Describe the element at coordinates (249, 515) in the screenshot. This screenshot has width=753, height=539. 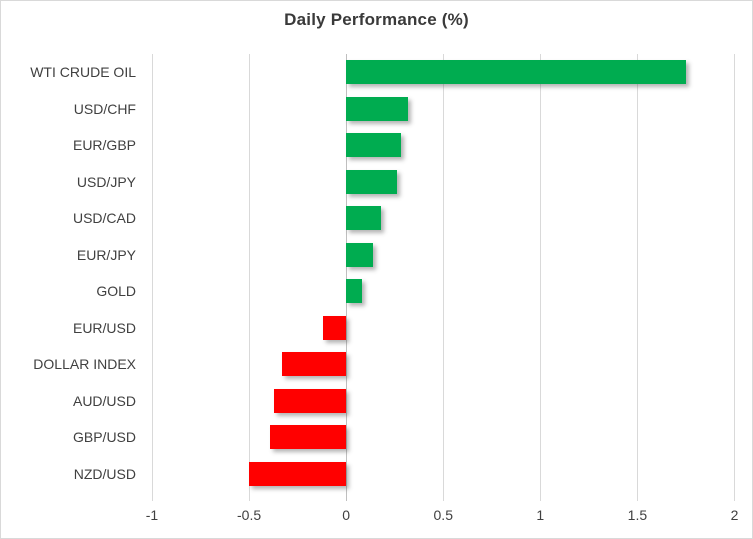
I see `x-tick-label: -0.5` at that location.